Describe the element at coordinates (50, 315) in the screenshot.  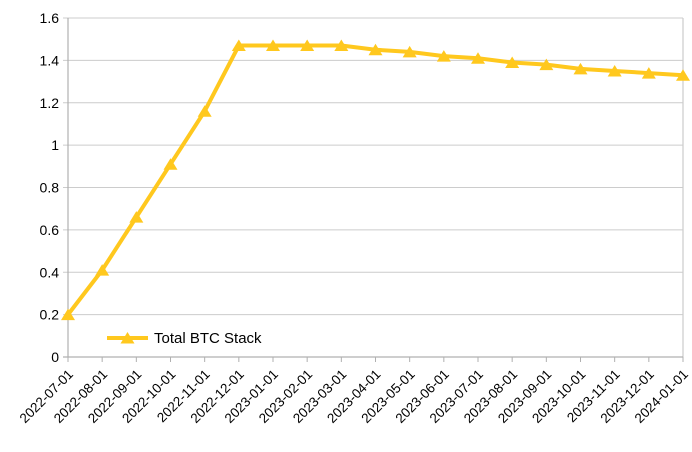
I see `y-axis-tick-label: 0.2` at that location.